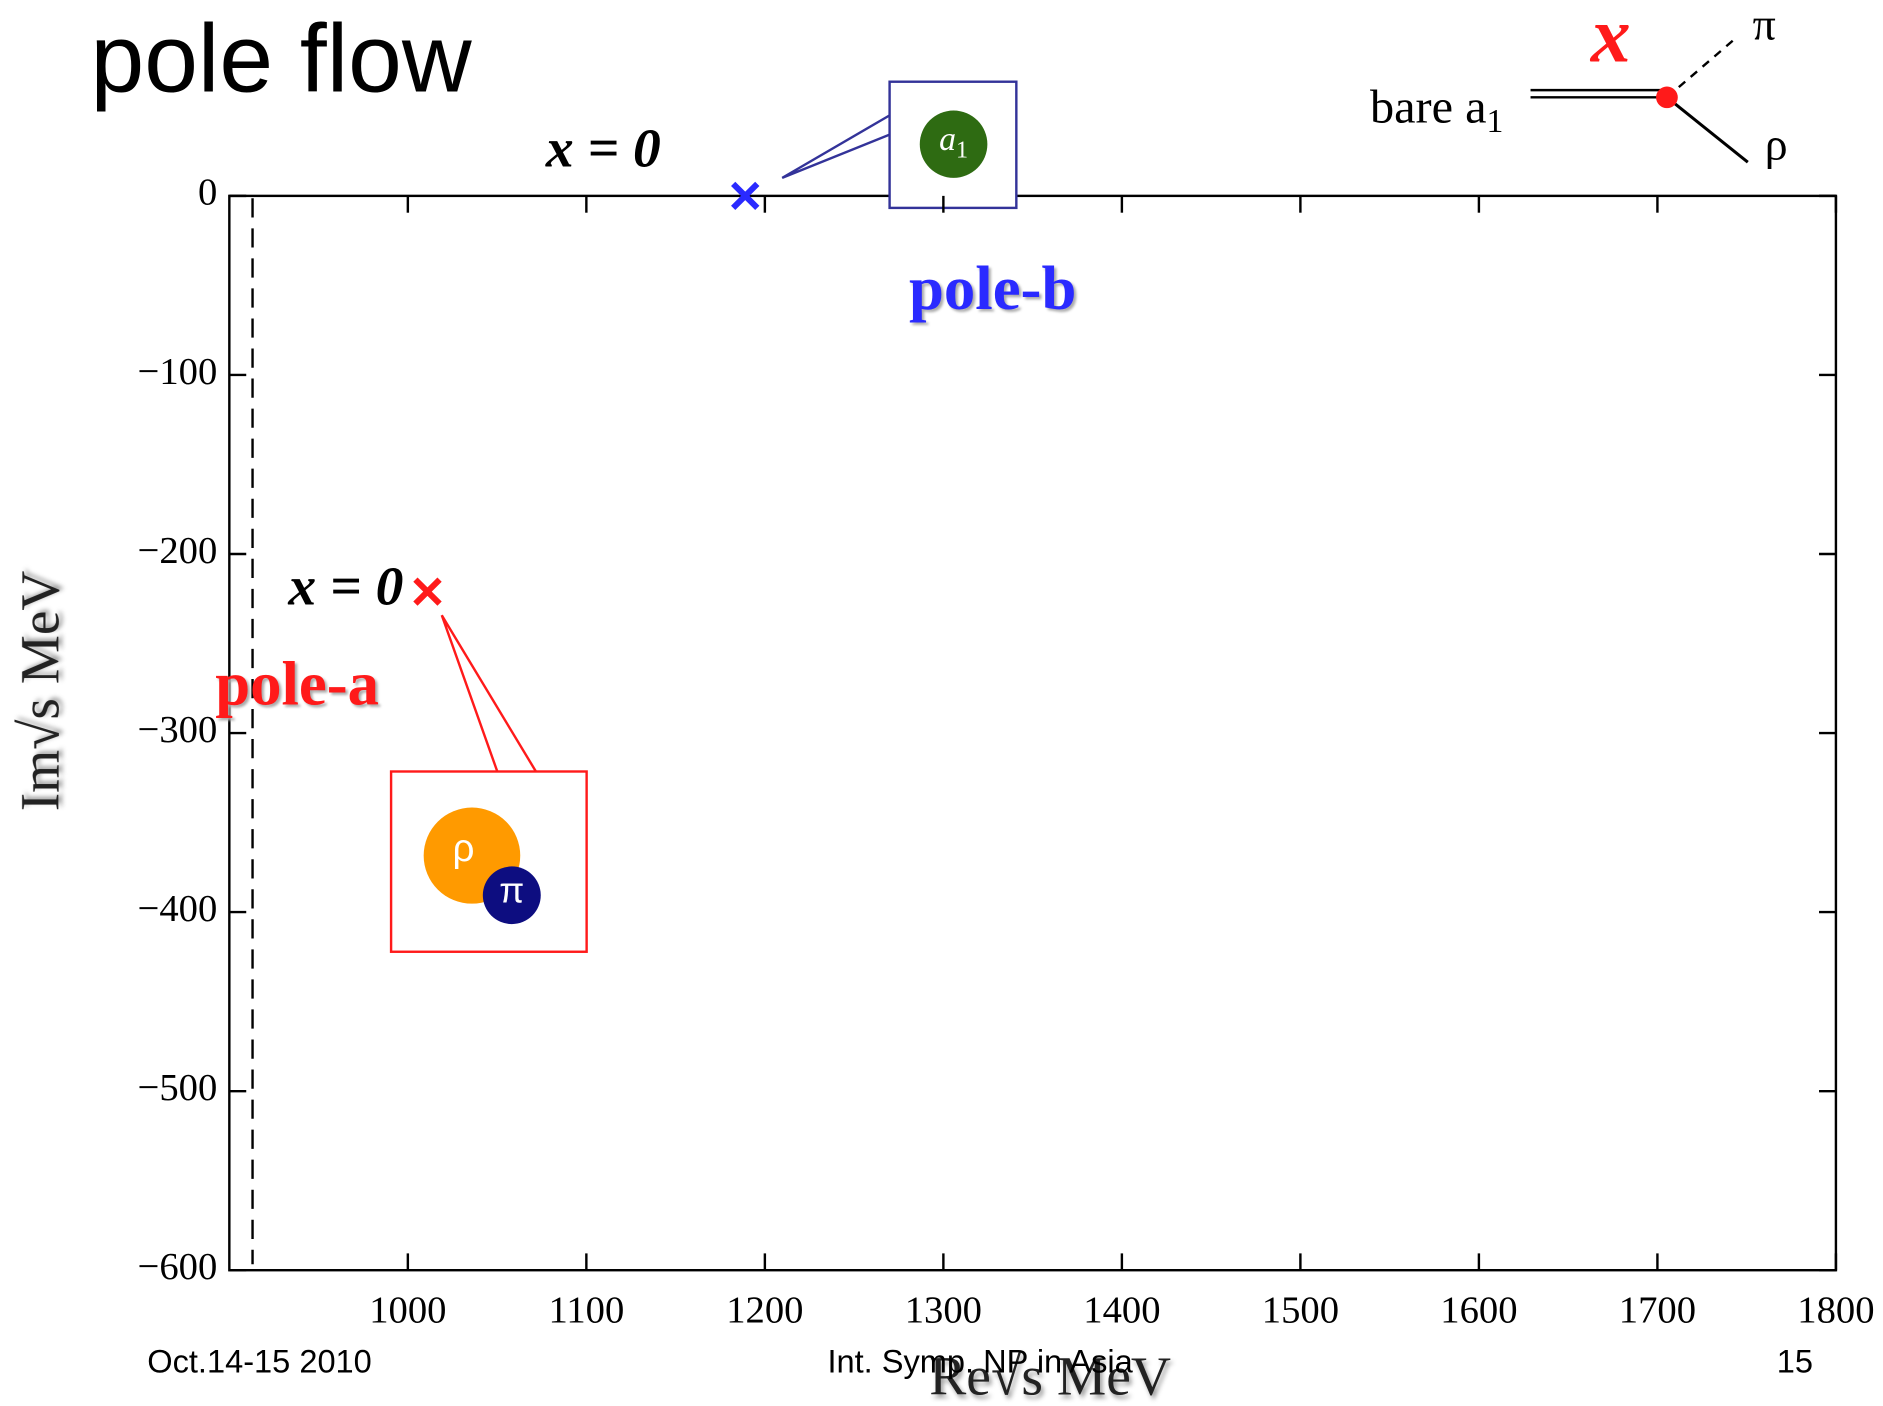 The width and height of the screenshot is (1883, 1406). Describe the element at coordinates (464, 848) in the screenshot. I see `rho-text: ρ` at that location.